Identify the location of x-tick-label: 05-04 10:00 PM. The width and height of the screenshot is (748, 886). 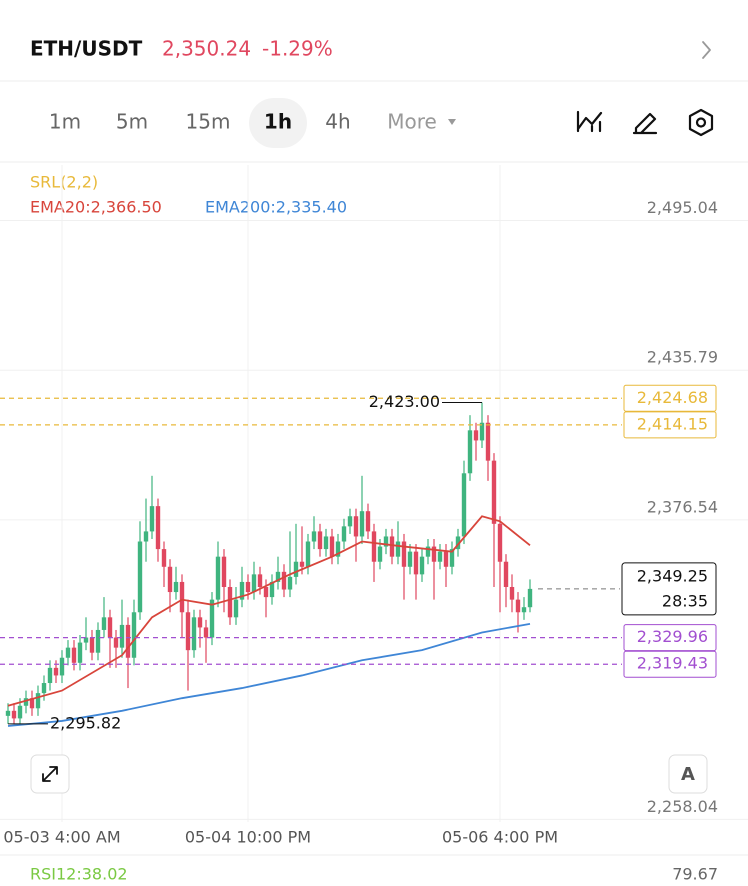
(248, 837).